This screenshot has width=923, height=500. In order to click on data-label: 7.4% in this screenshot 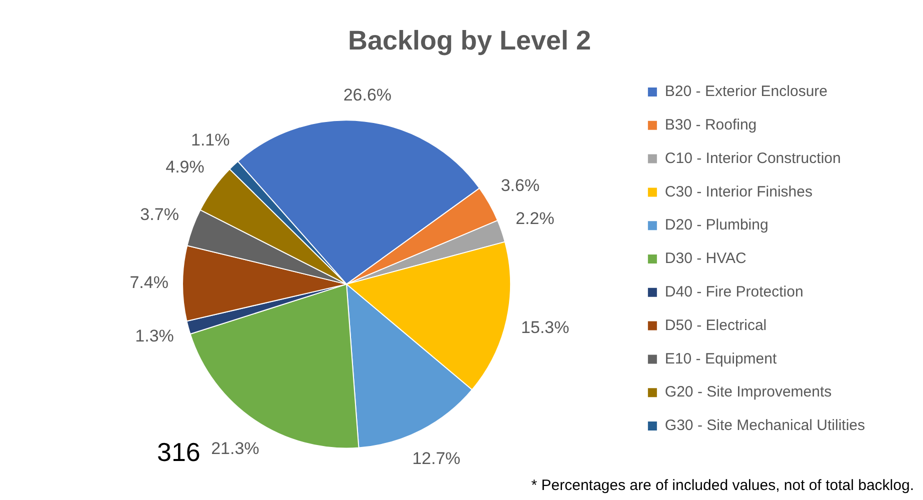, I will do `click(149, 282)`.